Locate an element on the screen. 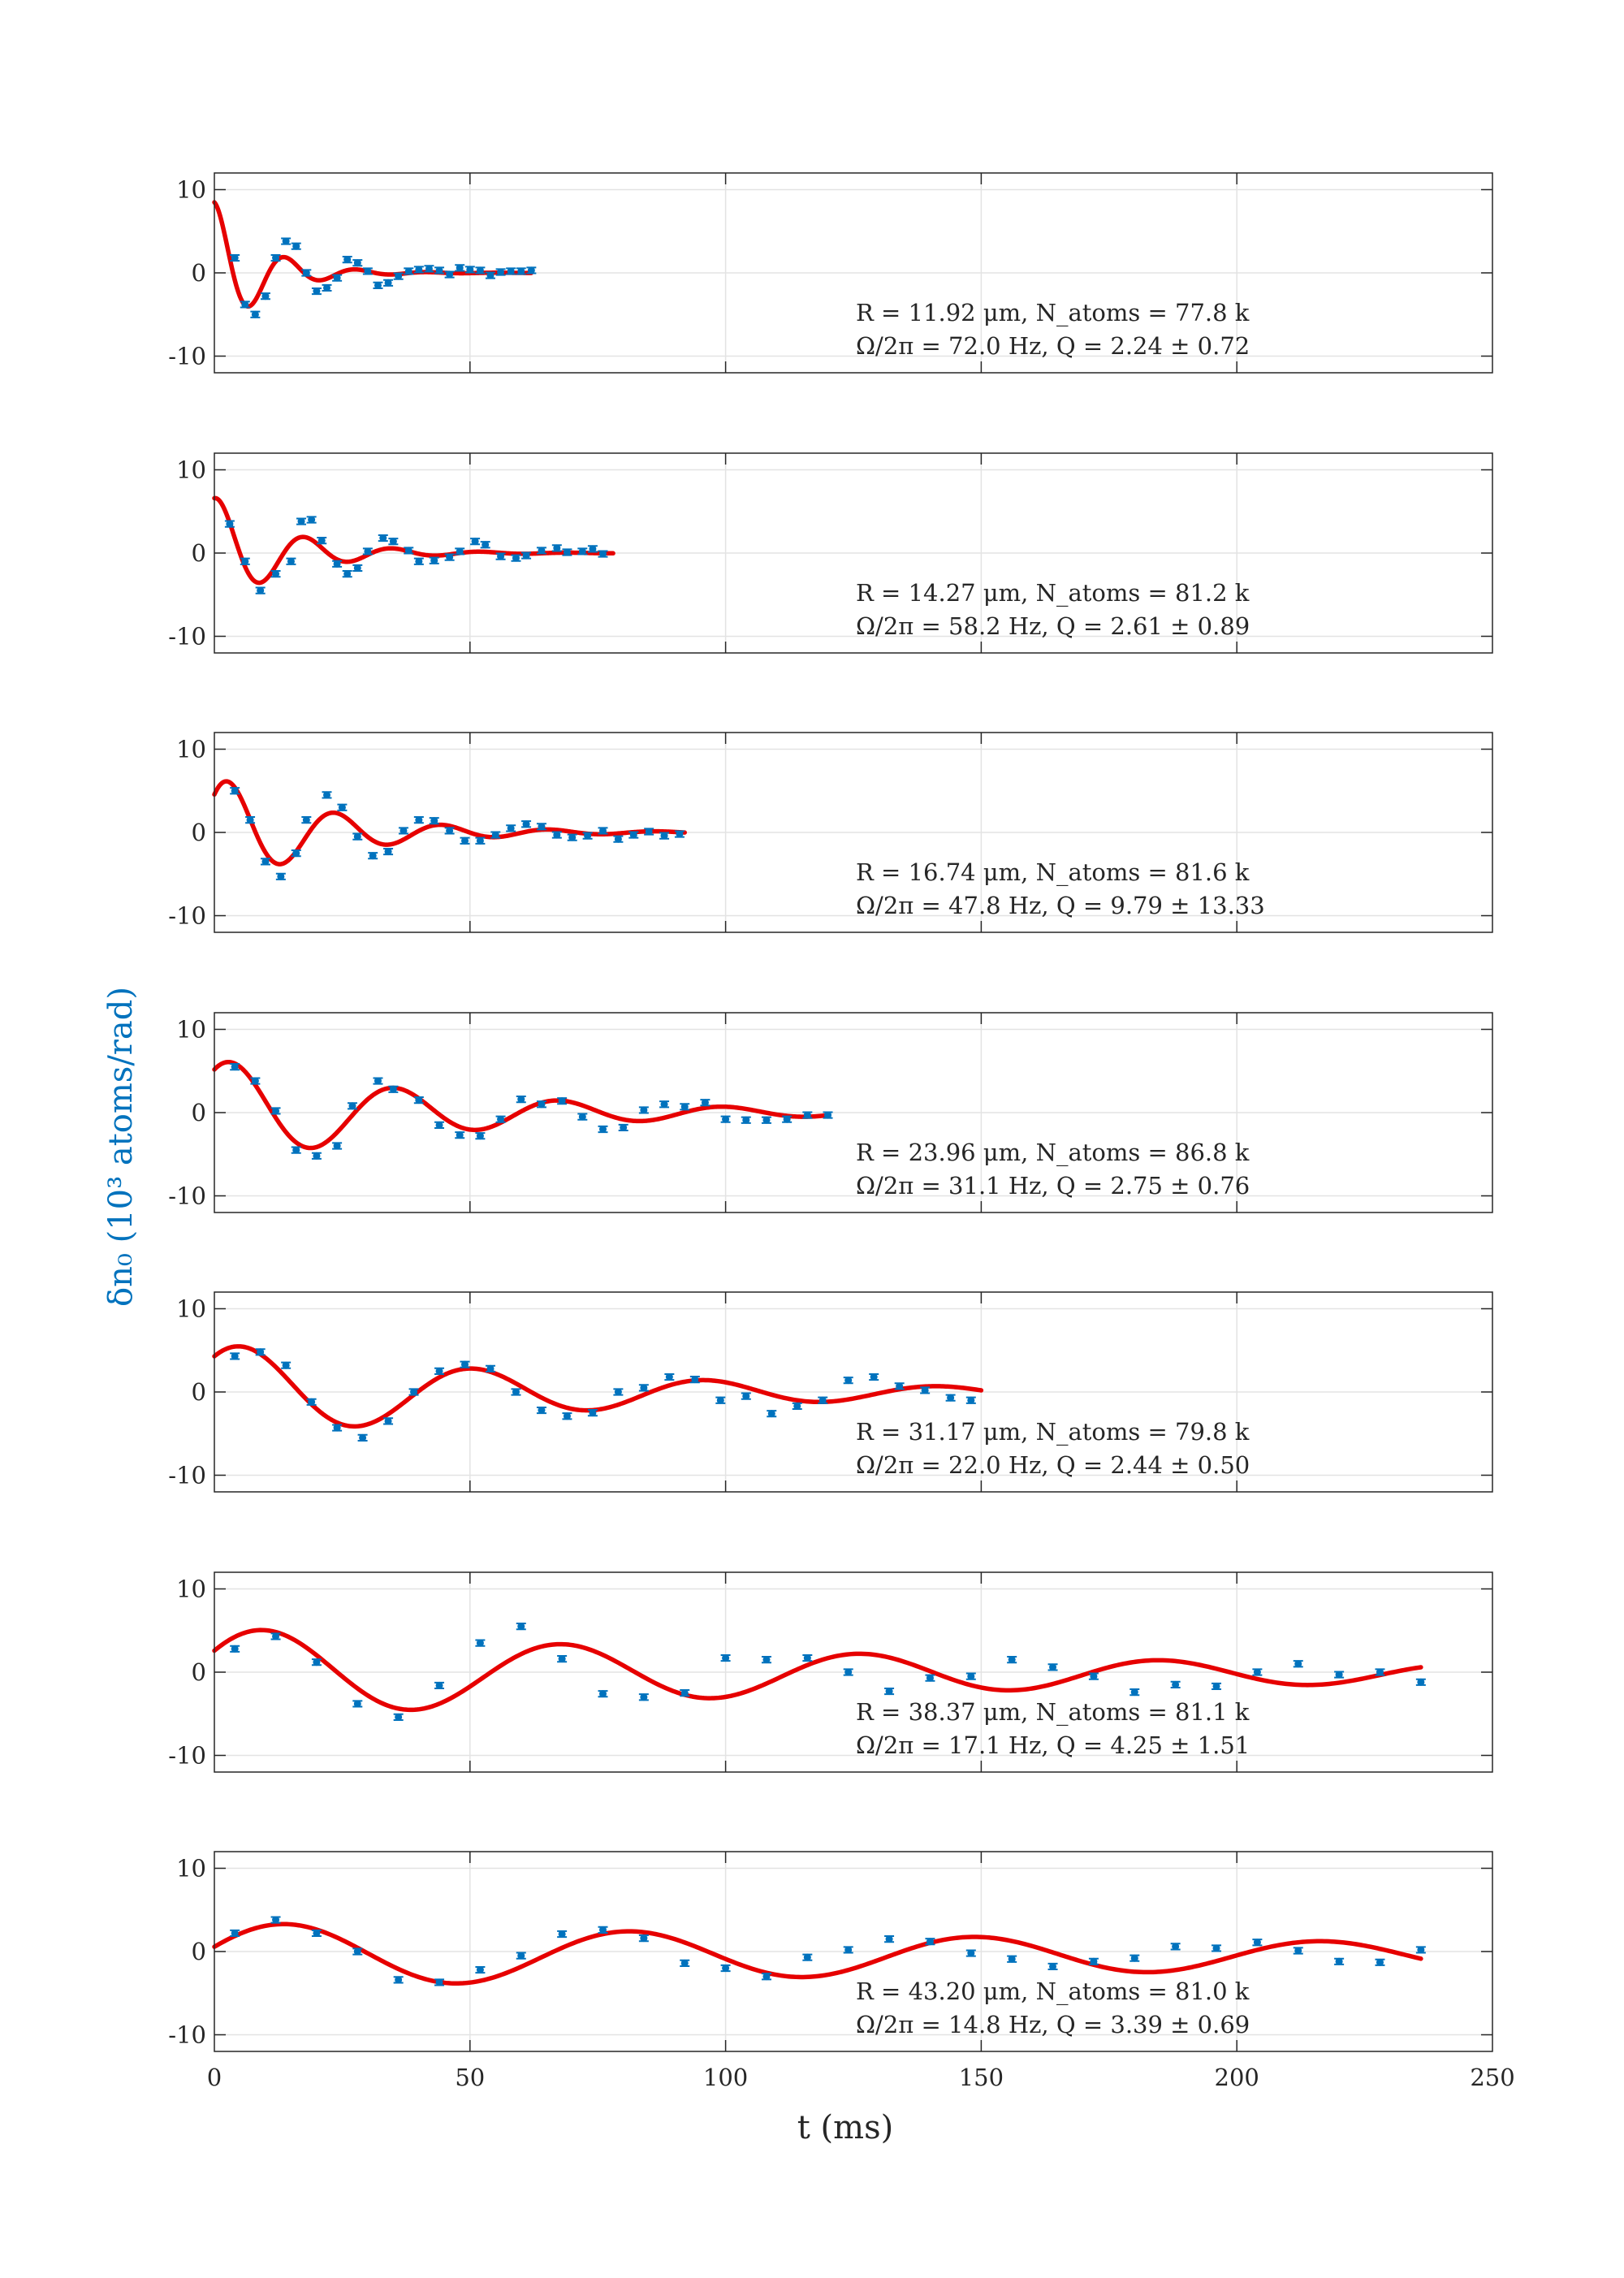 The width and height of the screenshot is (1624, 2278). annotation-line-1: R = 31.17 μm, N_atoms = 79.8 k is located at coordinates (1053, 1432).